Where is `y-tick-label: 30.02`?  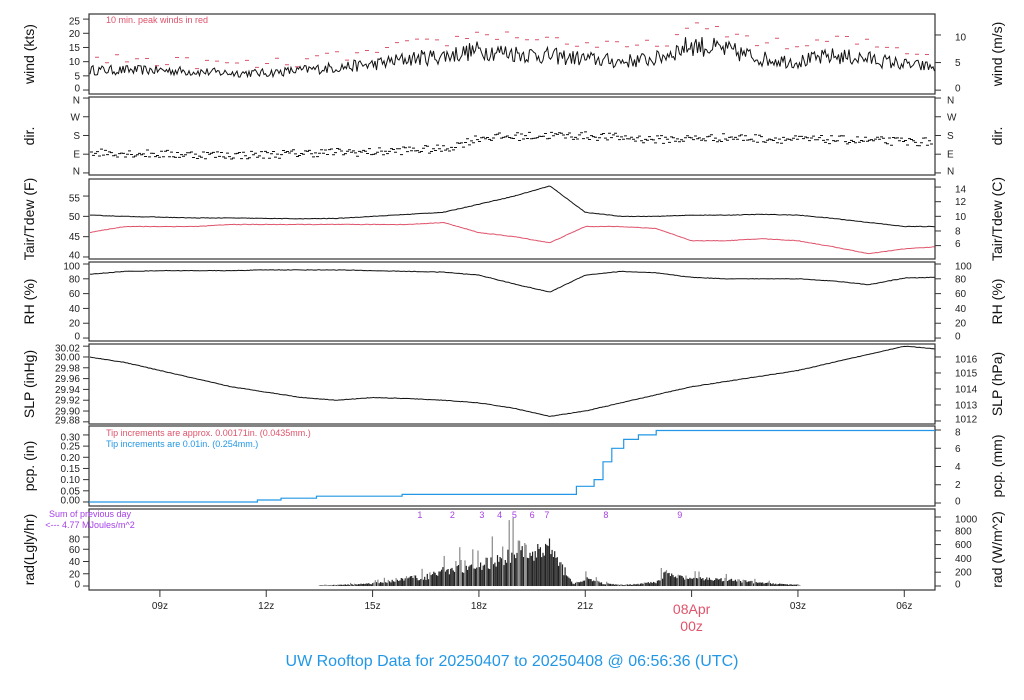 y-tick-label: 30.02 is located at coordinates (67, 349).